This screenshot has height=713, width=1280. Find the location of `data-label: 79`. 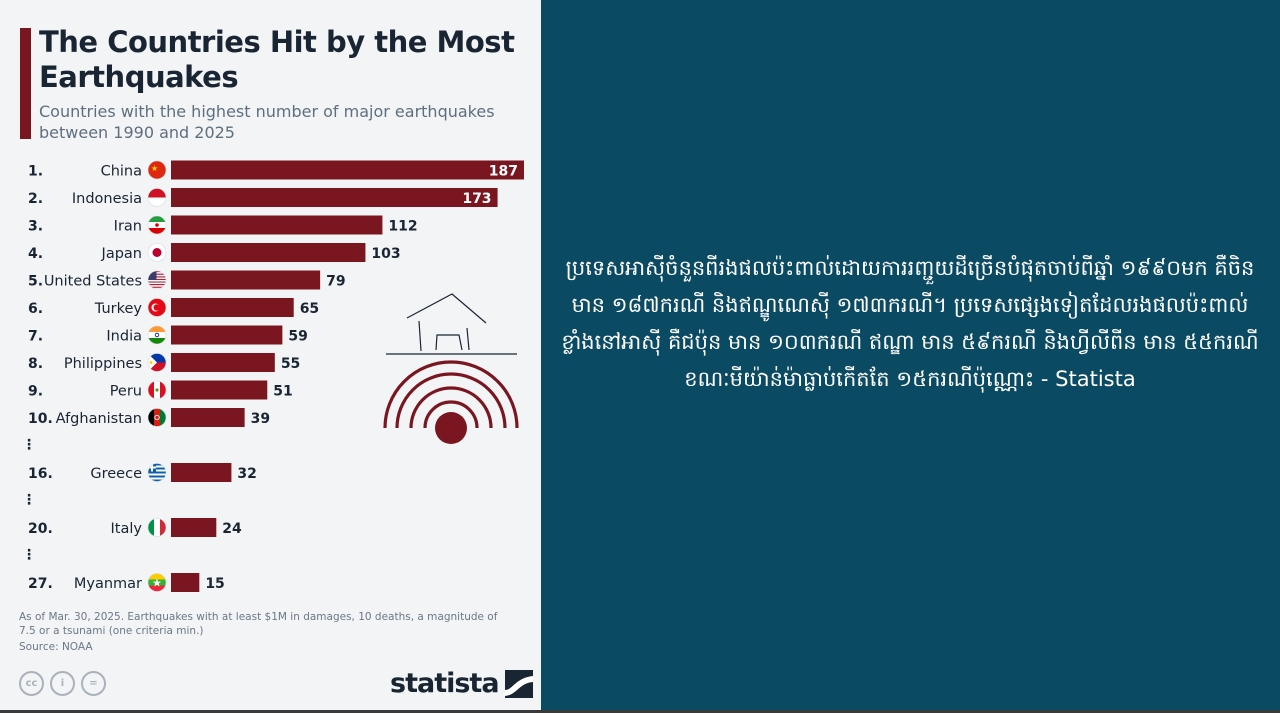

data-label: 79 is located at coordinates (335, 282).